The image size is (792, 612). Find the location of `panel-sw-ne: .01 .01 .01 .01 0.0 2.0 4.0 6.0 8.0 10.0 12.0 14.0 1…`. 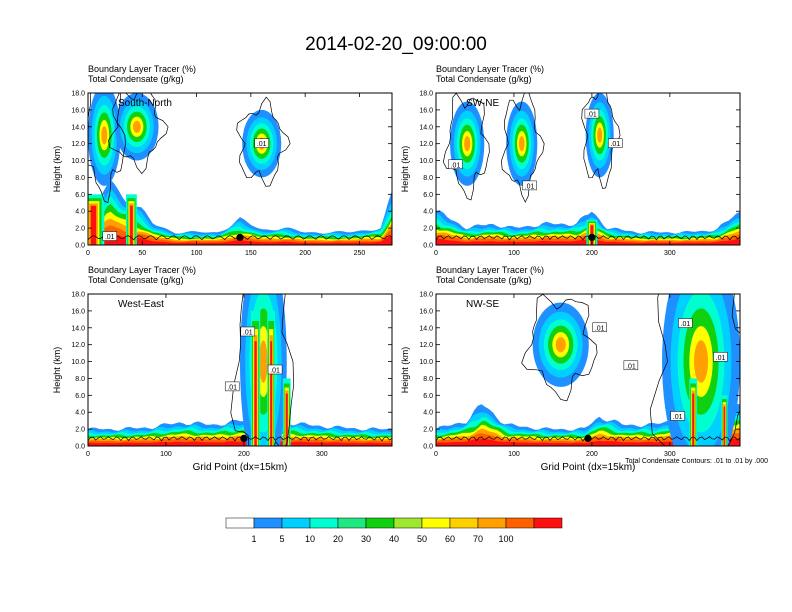

panel-sw-ne: .01 .01 .01 .01 0.0 2.0 4.0 6.0 8.0 10.0 12.0 14.0 1… is located at coordinates (570, 160).